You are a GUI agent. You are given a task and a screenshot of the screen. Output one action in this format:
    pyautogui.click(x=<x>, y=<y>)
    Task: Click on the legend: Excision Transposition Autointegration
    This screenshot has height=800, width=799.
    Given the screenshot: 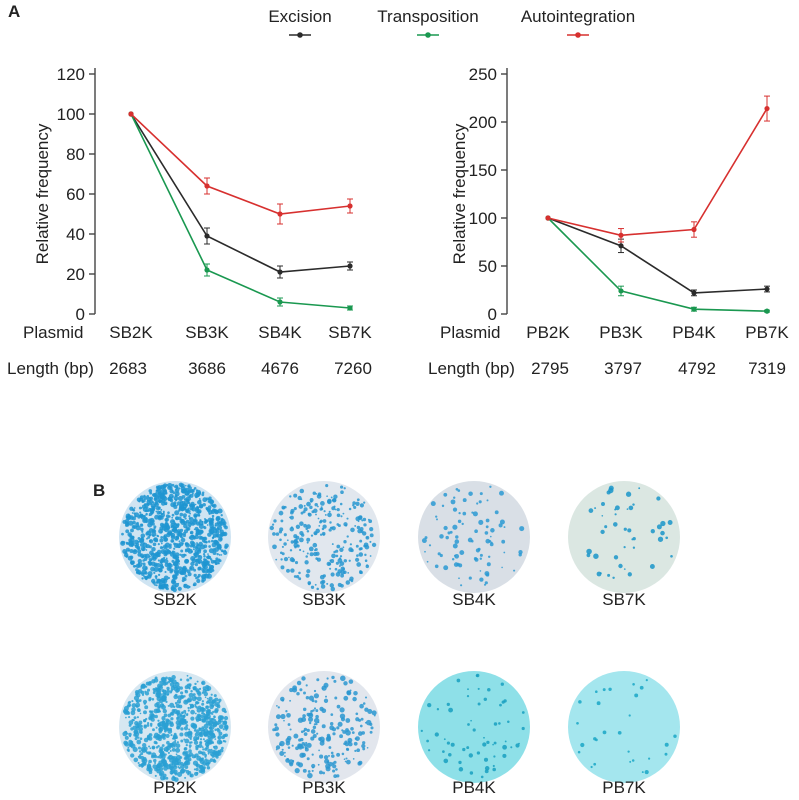 What is the action you would take?
    pyautogui.click(x=451, y=22)
    